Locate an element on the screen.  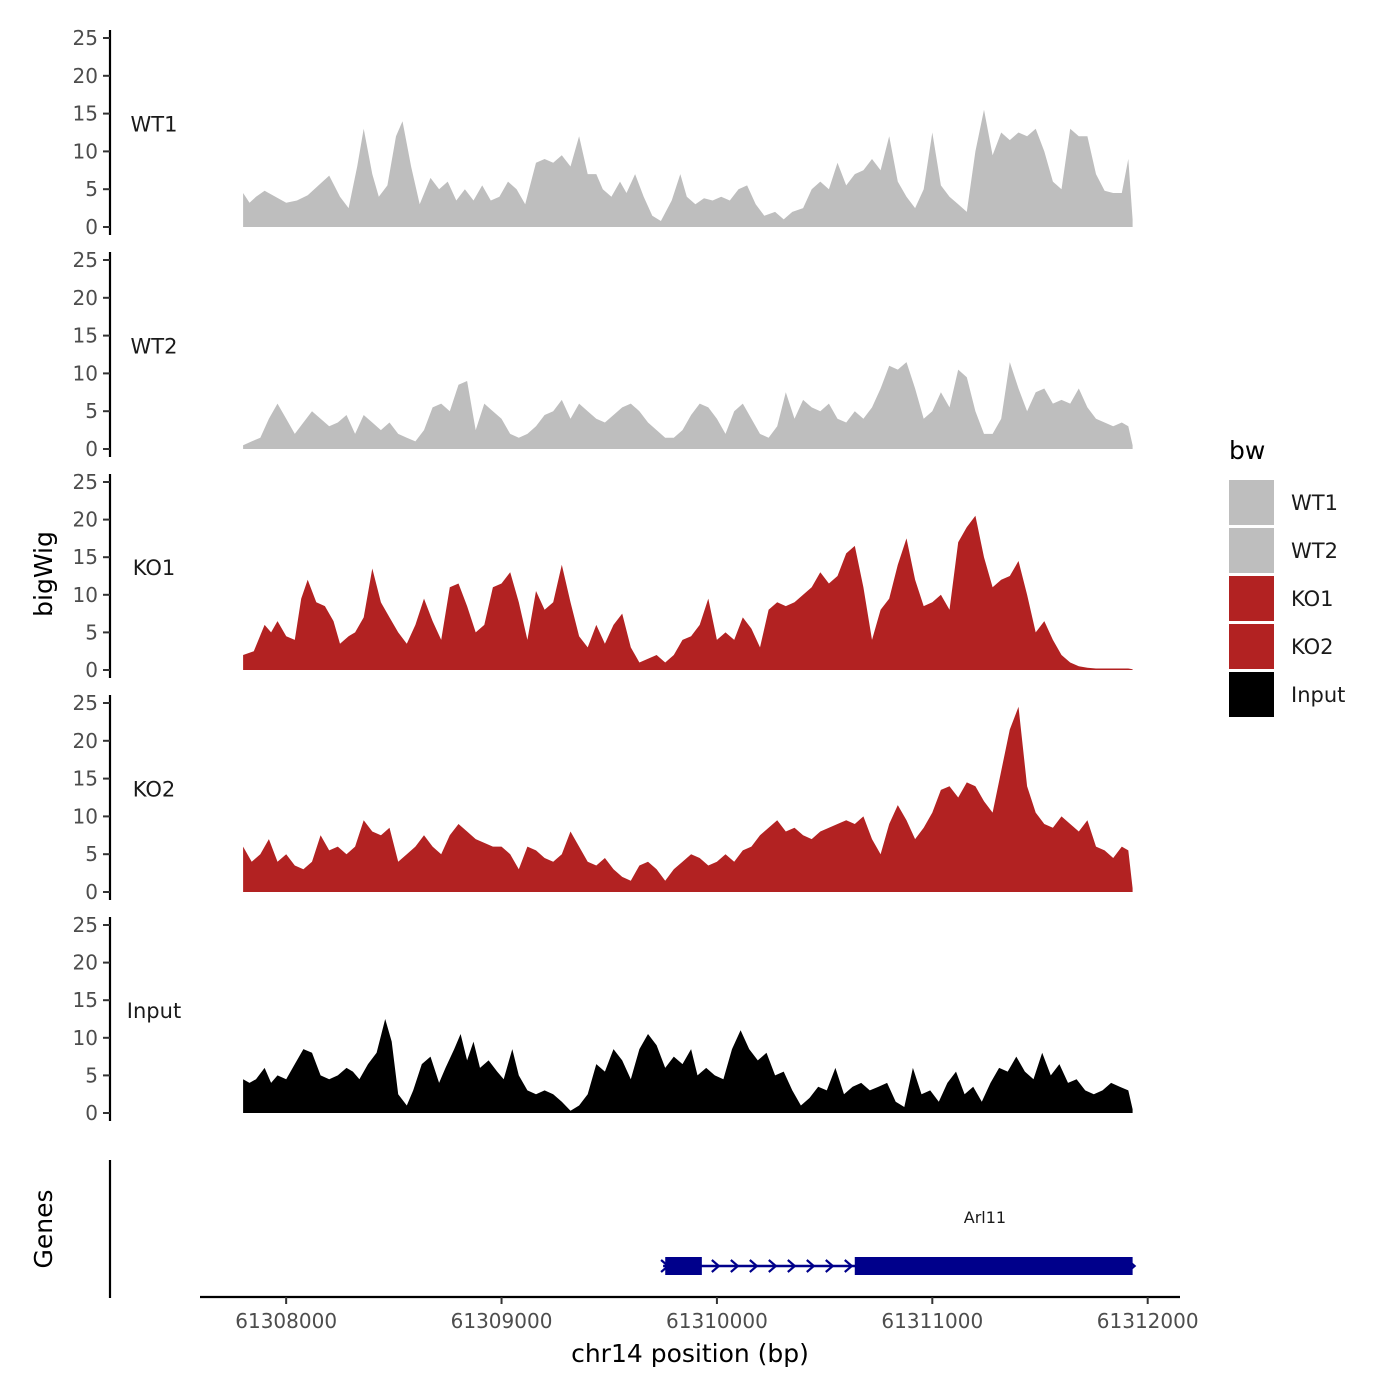
x-tick-label: 61310000 is located at coordinates (717, 1321).